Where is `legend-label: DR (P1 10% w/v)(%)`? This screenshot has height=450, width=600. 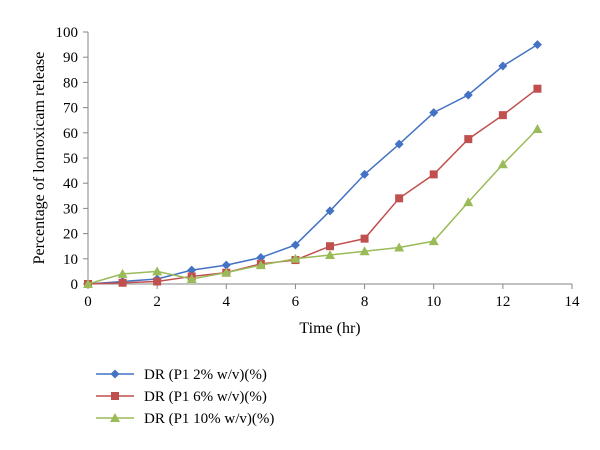
legend-label: DR (P1 10% w/v)(%) is located at coordinates (209, 419).